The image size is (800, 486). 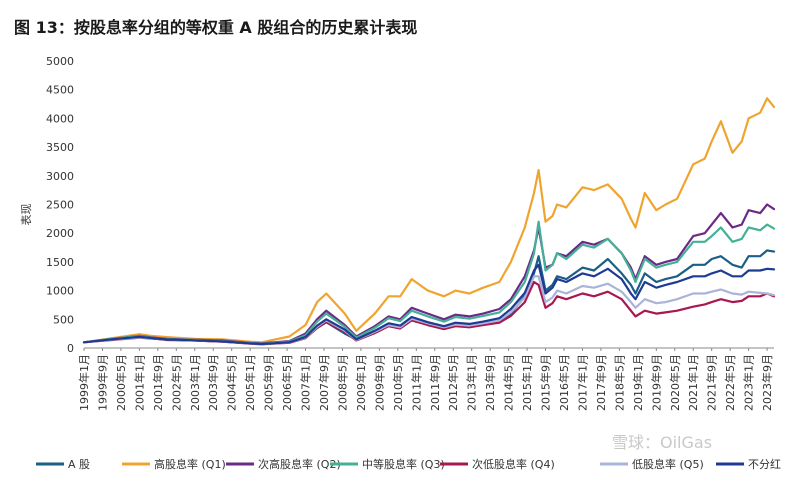 I want to click on y-axis: 0 500 1000 1500 2000 2500 3000 3500 4000 4500 5000, so click(x=60, y=205).